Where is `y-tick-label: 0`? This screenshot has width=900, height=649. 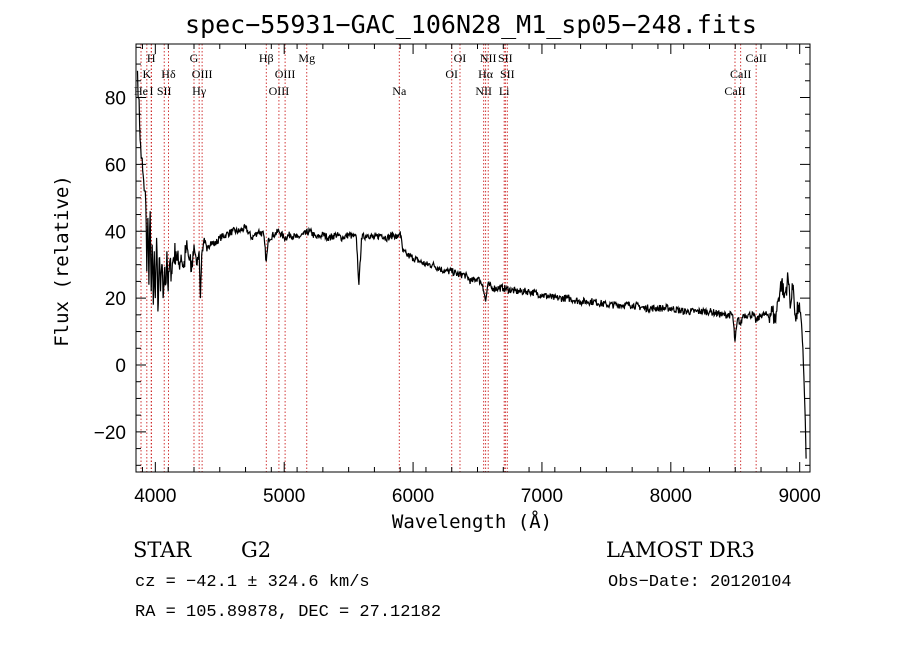
y-tick-label: 0 is located at coordinates (120, 366).